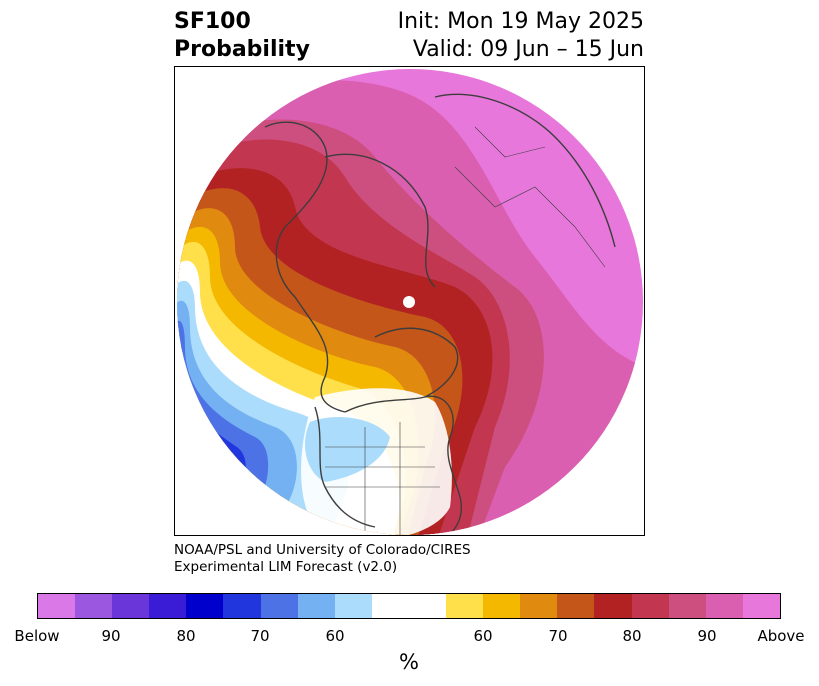 The image size is (819, 686). Describe the element at coordinates (335, 636) in the screenshot. I see `tick-below-60: 60` at that location.